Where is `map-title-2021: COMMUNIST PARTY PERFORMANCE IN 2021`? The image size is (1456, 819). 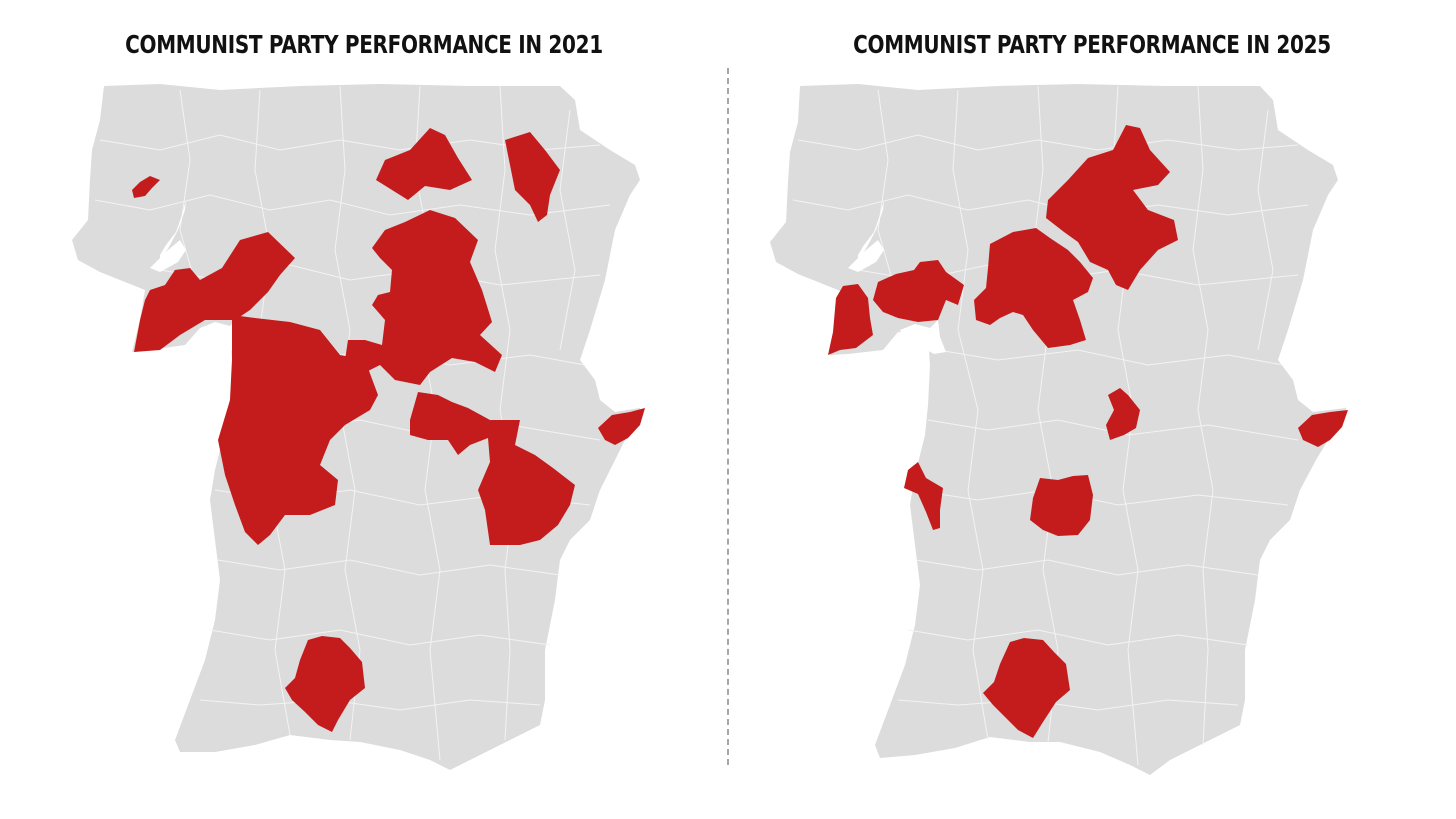
map-title-2021: COMMUNIST PARTY PERFORMANCE IN 2021 is located at coordinates (364, 44).